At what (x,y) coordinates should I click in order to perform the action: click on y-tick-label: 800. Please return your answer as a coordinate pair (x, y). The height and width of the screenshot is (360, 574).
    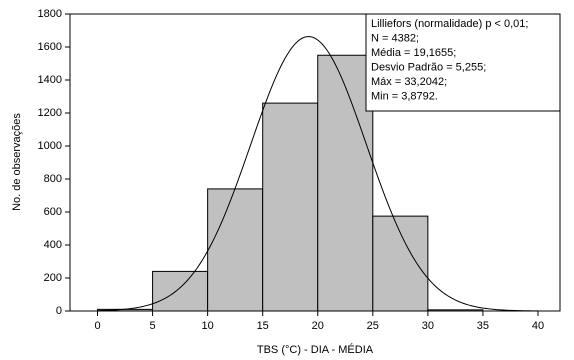
    Looking at the image, I should click on (53, 179).